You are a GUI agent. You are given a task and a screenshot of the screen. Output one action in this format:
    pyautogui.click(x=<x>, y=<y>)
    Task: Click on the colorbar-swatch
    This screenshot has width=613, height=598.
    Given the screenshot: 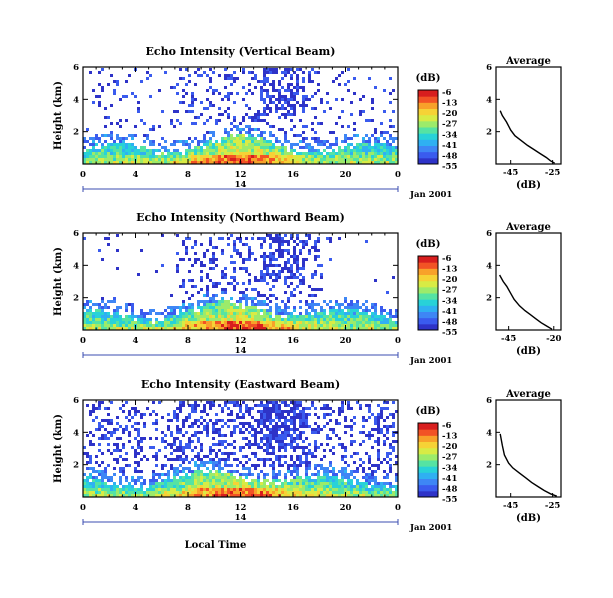 What is the action you would take?
    pyautogui.click(x=428, y=265)
    